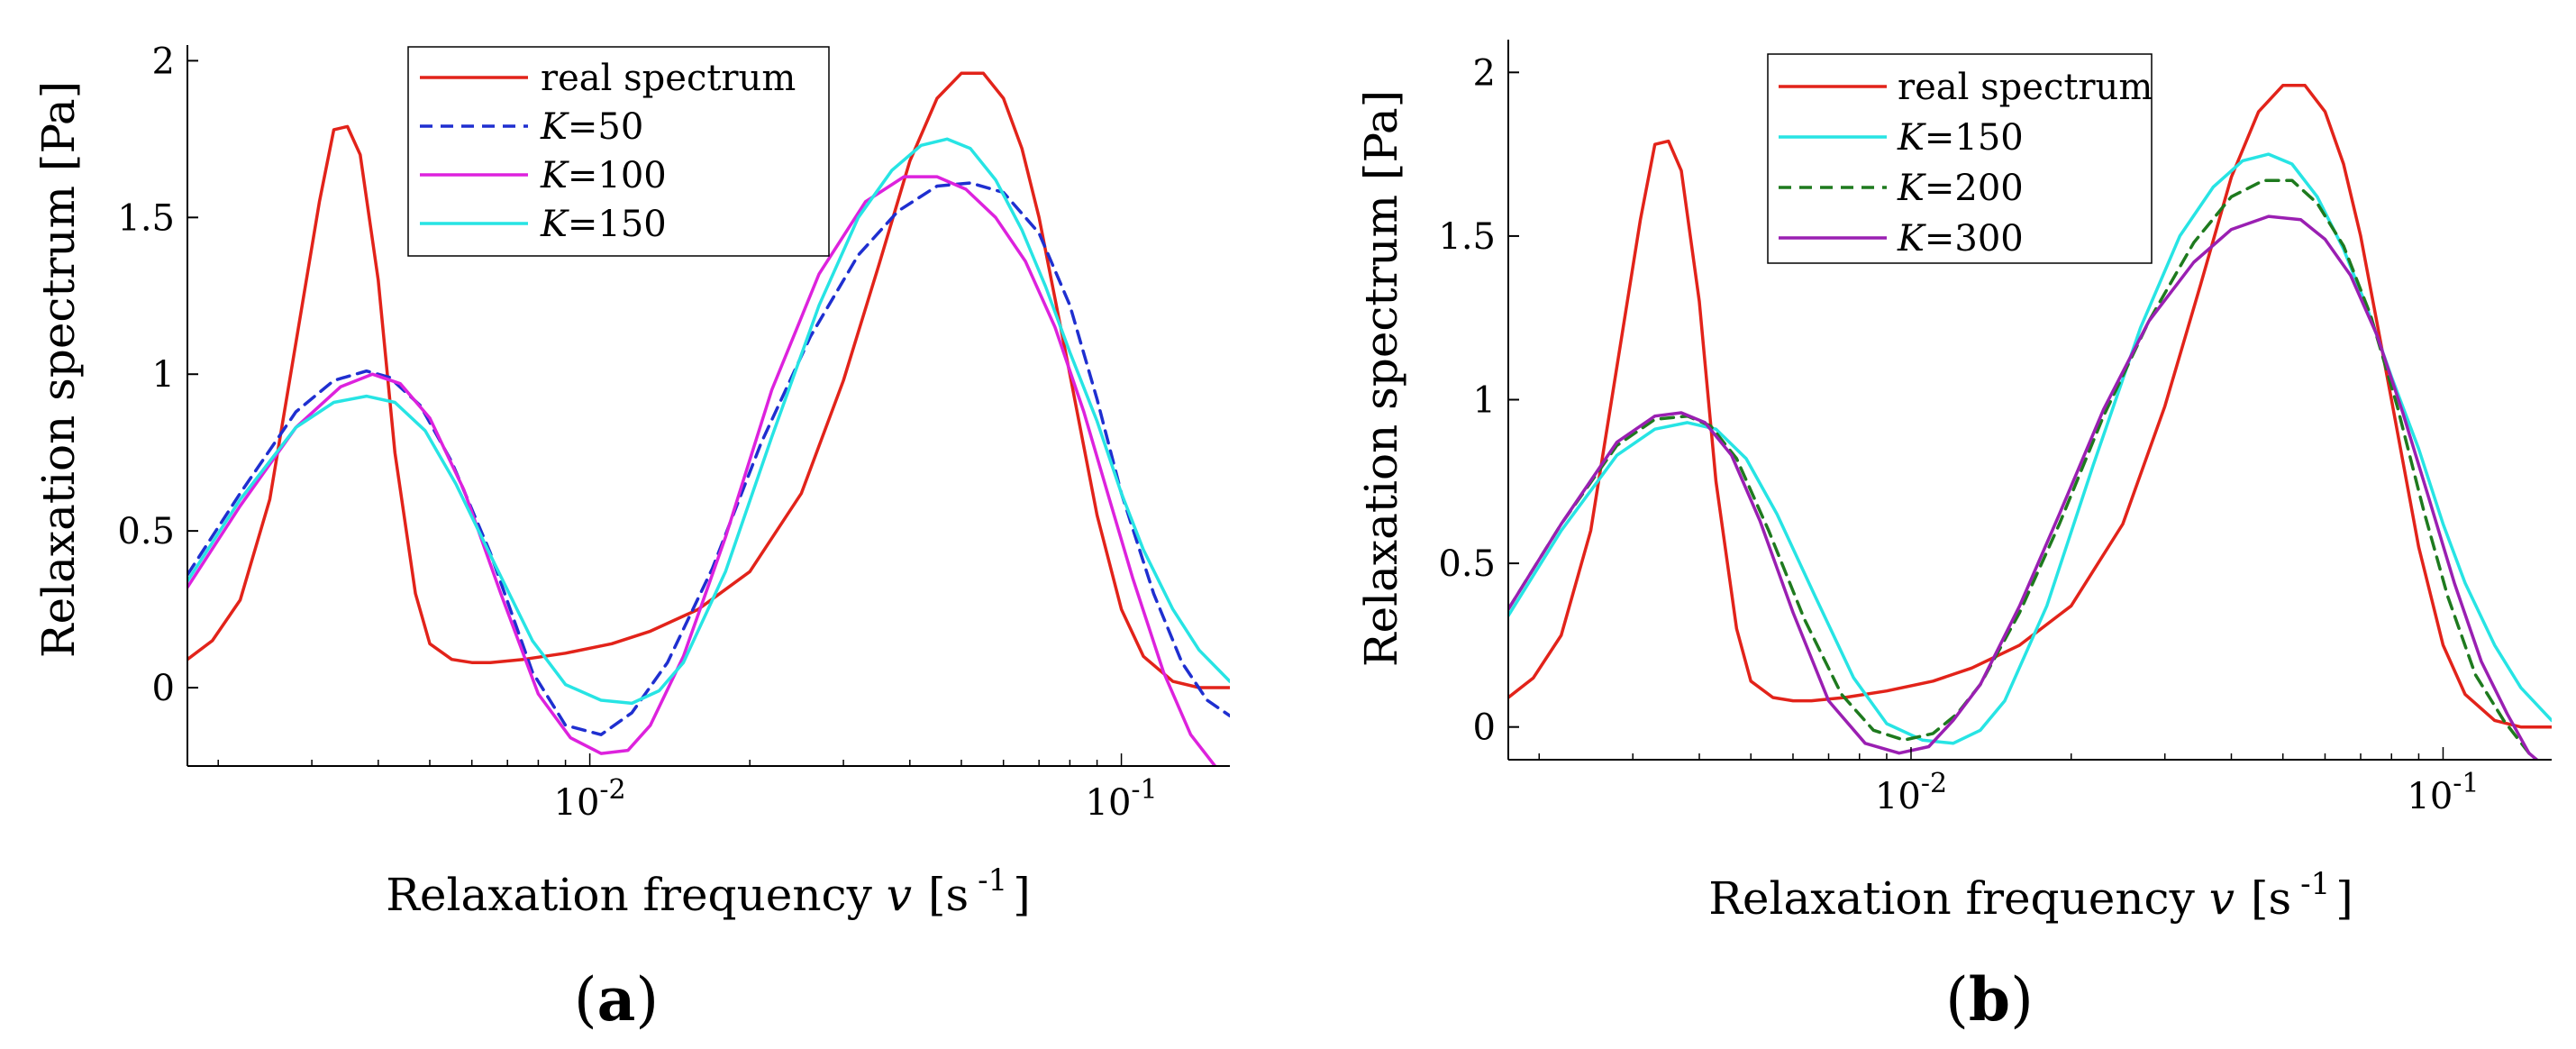  Describe the element at coordinates (668, 79) in the screenshot. I see `legend-label-real-spectrum: real spectrum` at that location.